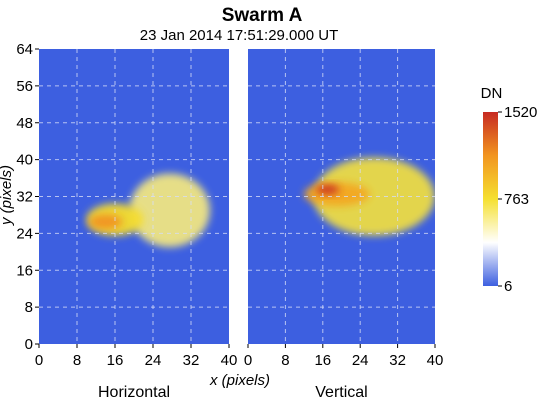 Image resolution: width=556 pixels, height=402 pixels. Describe the element at coordinates (24, 160) in the screenshot. I see `y-tick-label: 40` at that location.